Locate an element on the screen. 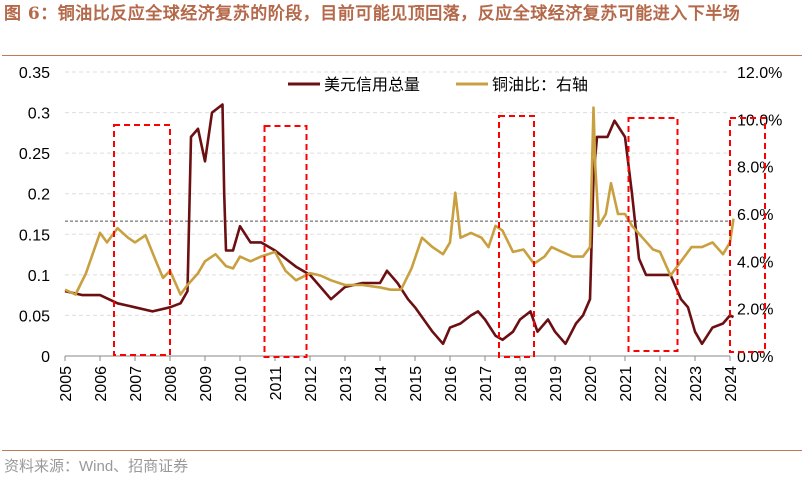 Image resolution: width=804 pixels, height=480 pixels. x-tick-label: 2012 is located at coordinates (311, 384).